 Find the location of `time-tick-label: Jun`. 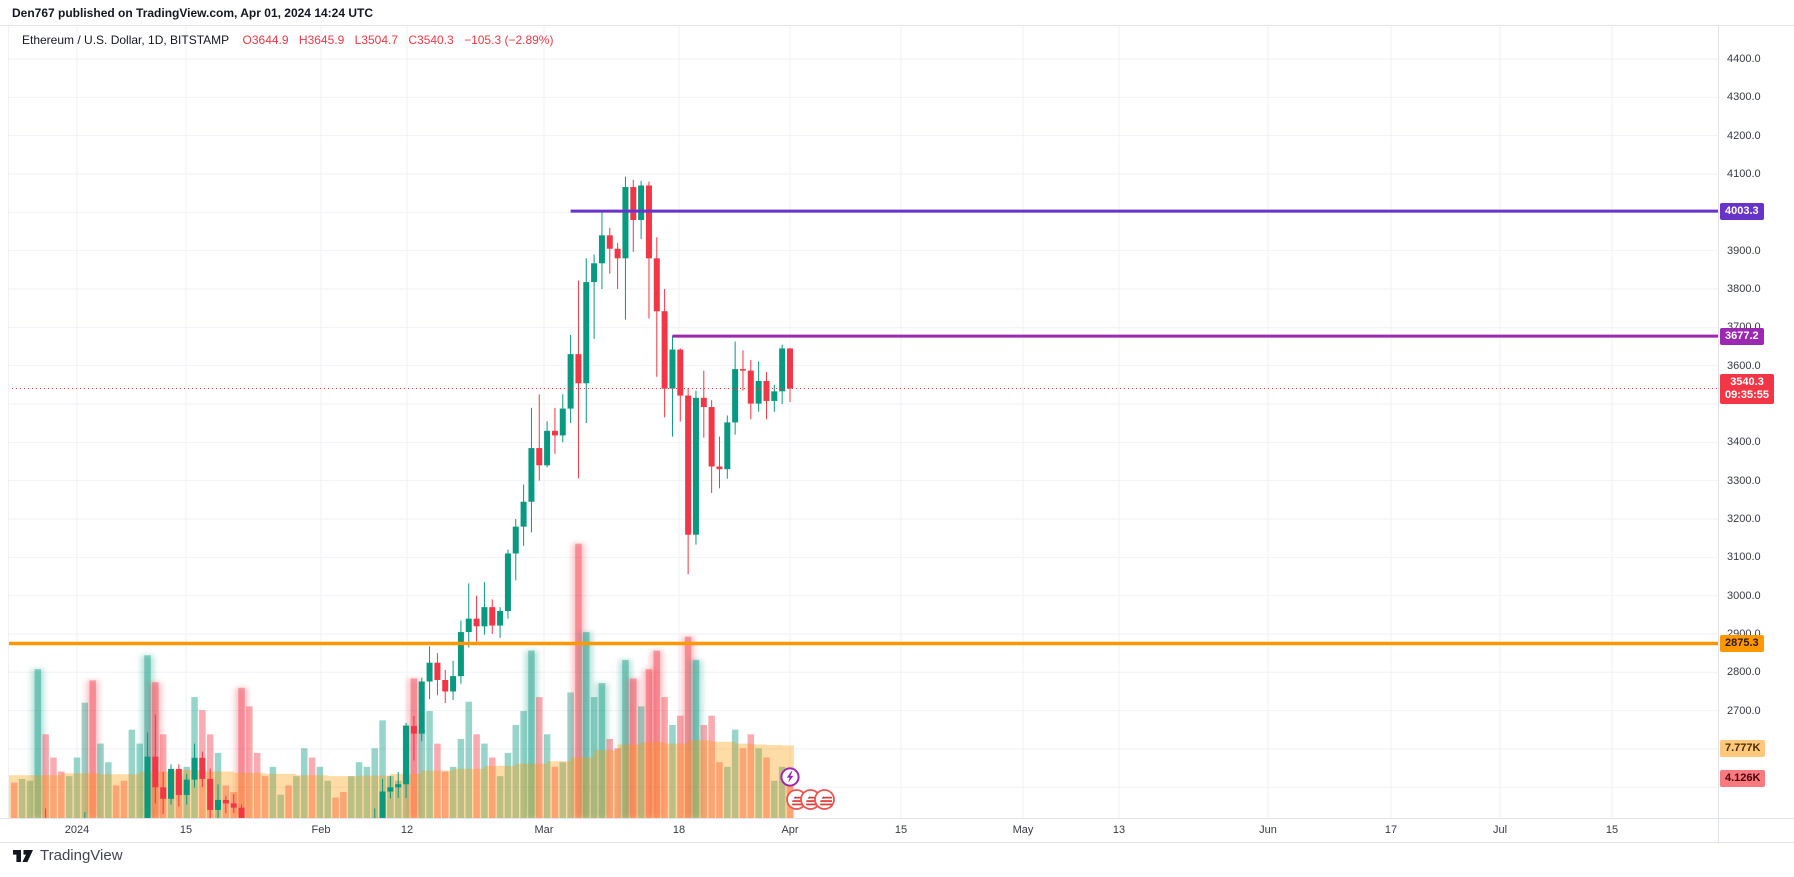

time-tick-label: Jun is located at coordinates (1268, 830).